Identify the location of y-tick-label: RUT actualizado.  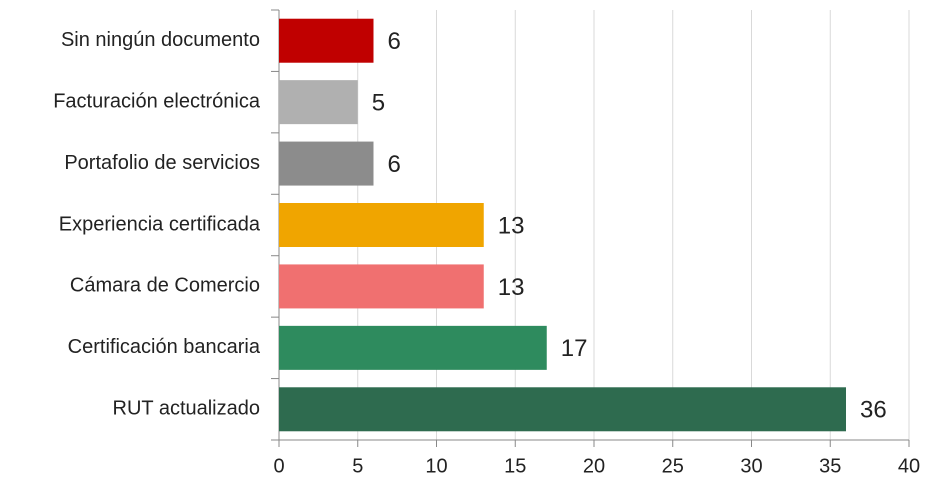
(186, 409).